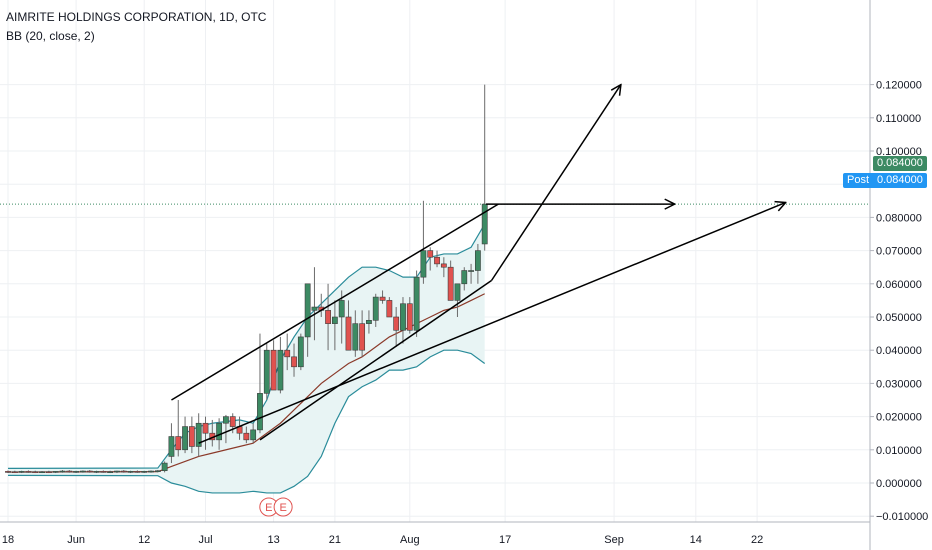  I want to click on last-price-tag: 0.084000, so click(900, 163).